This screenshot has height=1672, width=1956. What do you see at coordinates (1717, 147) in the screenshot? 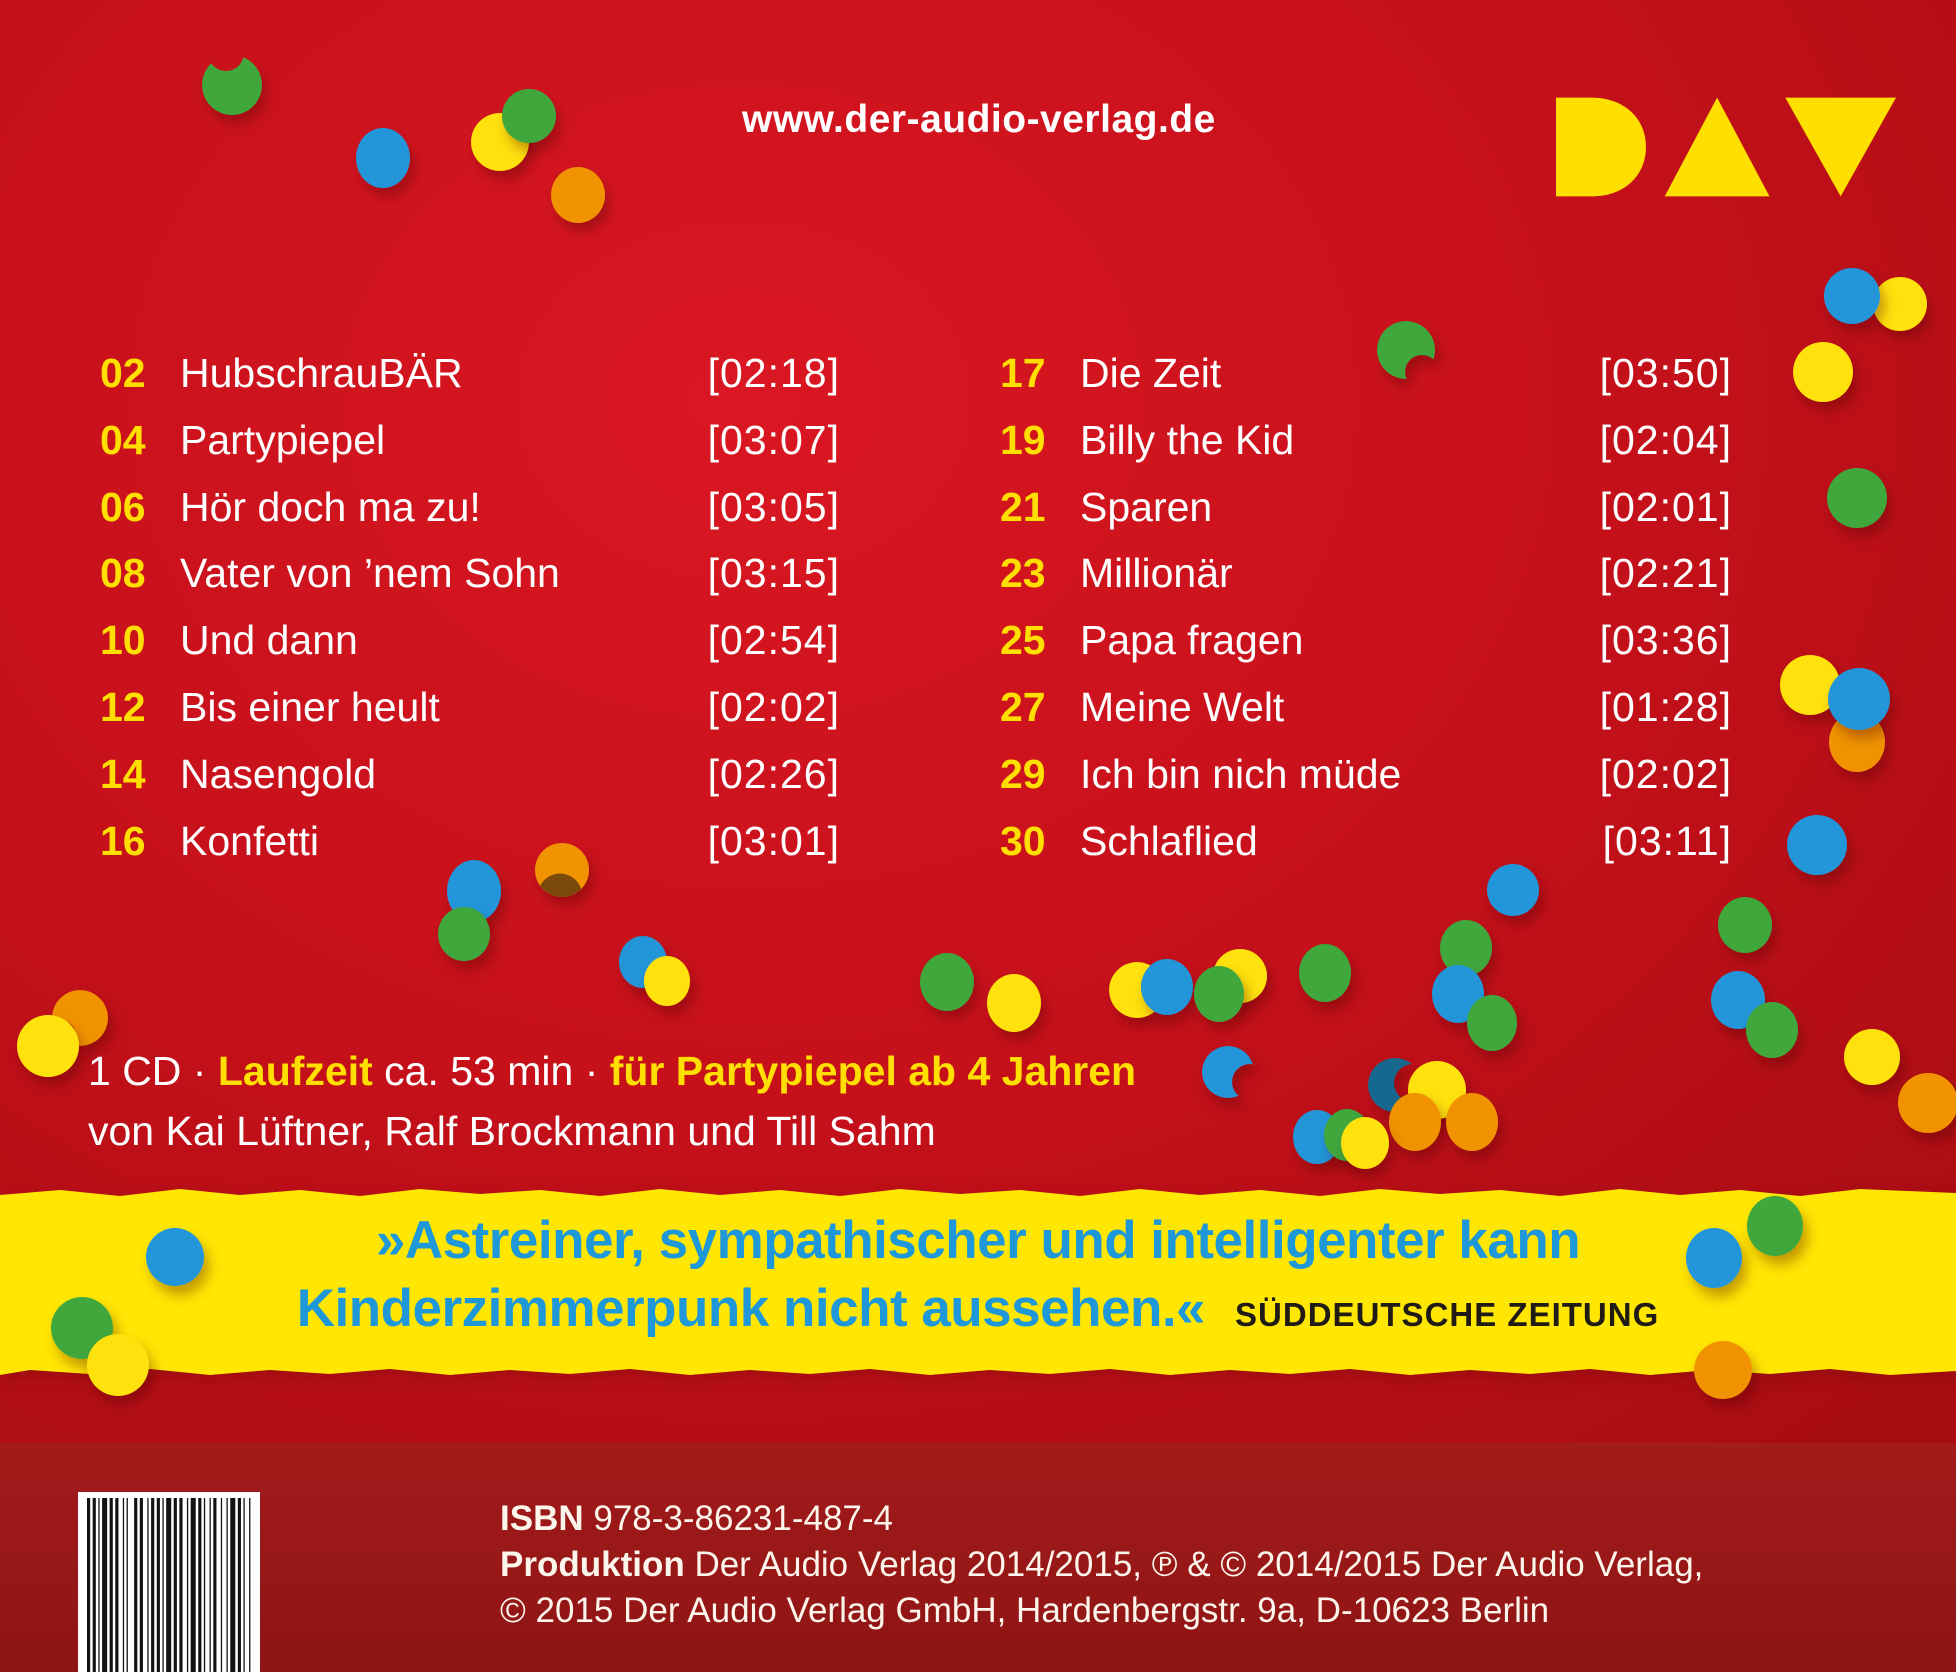
I see `dav-logo-a-triangle` at bounding box center [1717, 147].